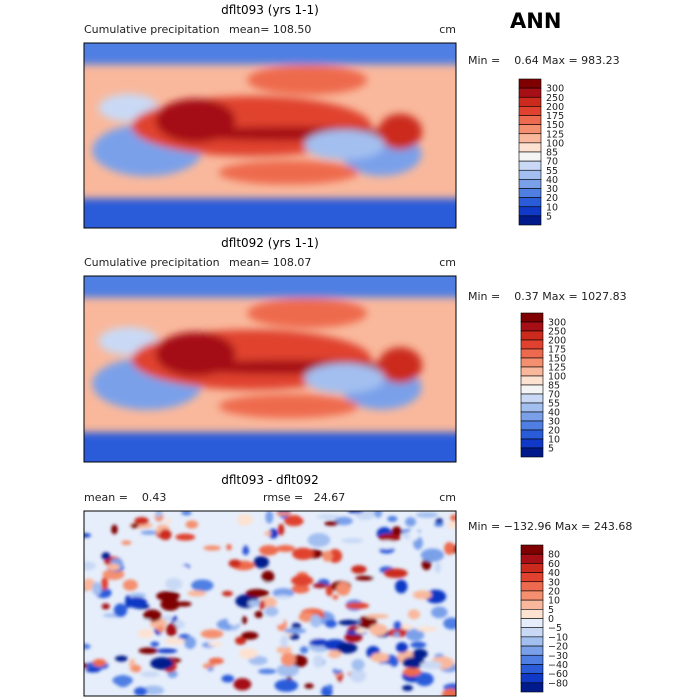 The width and height of the screenshot is (700, 700). What do you see at coordinates (555, 116) in the screenshot?
I see `colorbar-label: 175` at bounding box center [555, 116].